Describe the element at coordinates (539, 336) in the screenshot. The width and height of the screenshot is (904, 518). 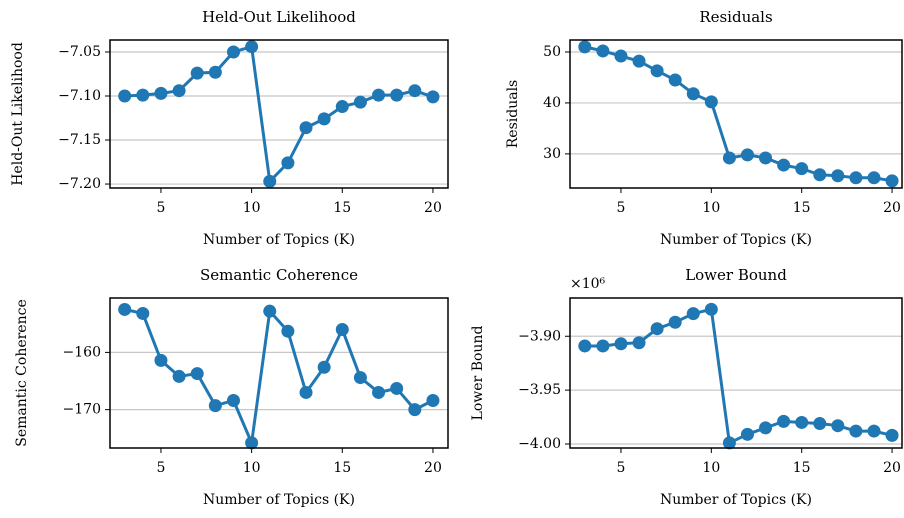
I see `y-tick-label: −3.90` at that location.